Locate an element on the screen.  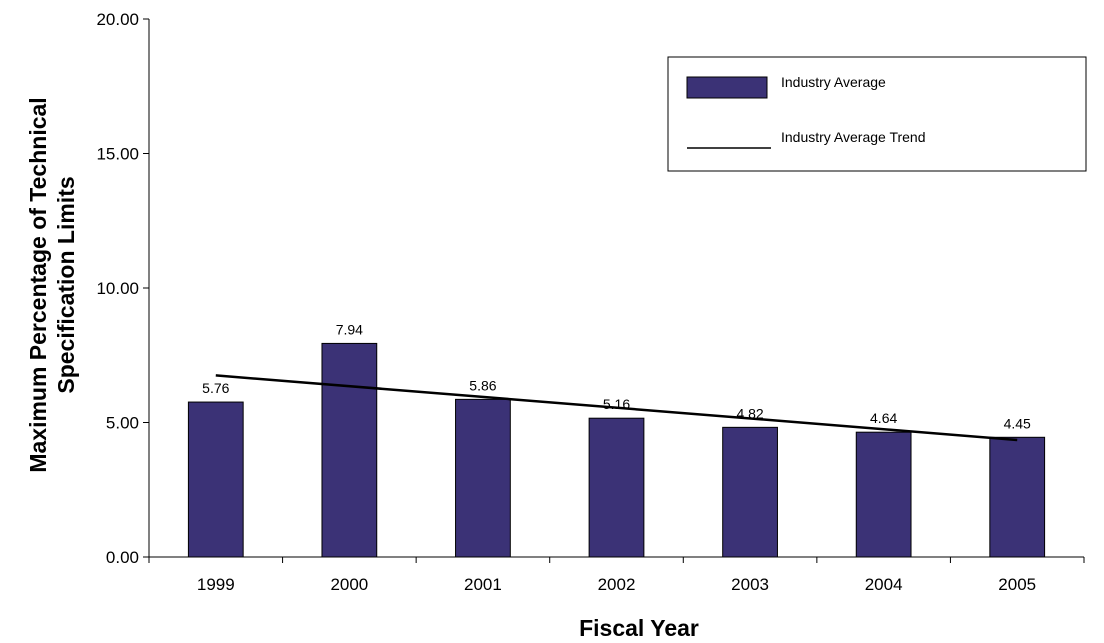
trend-line is located at coordinates (616, 408).